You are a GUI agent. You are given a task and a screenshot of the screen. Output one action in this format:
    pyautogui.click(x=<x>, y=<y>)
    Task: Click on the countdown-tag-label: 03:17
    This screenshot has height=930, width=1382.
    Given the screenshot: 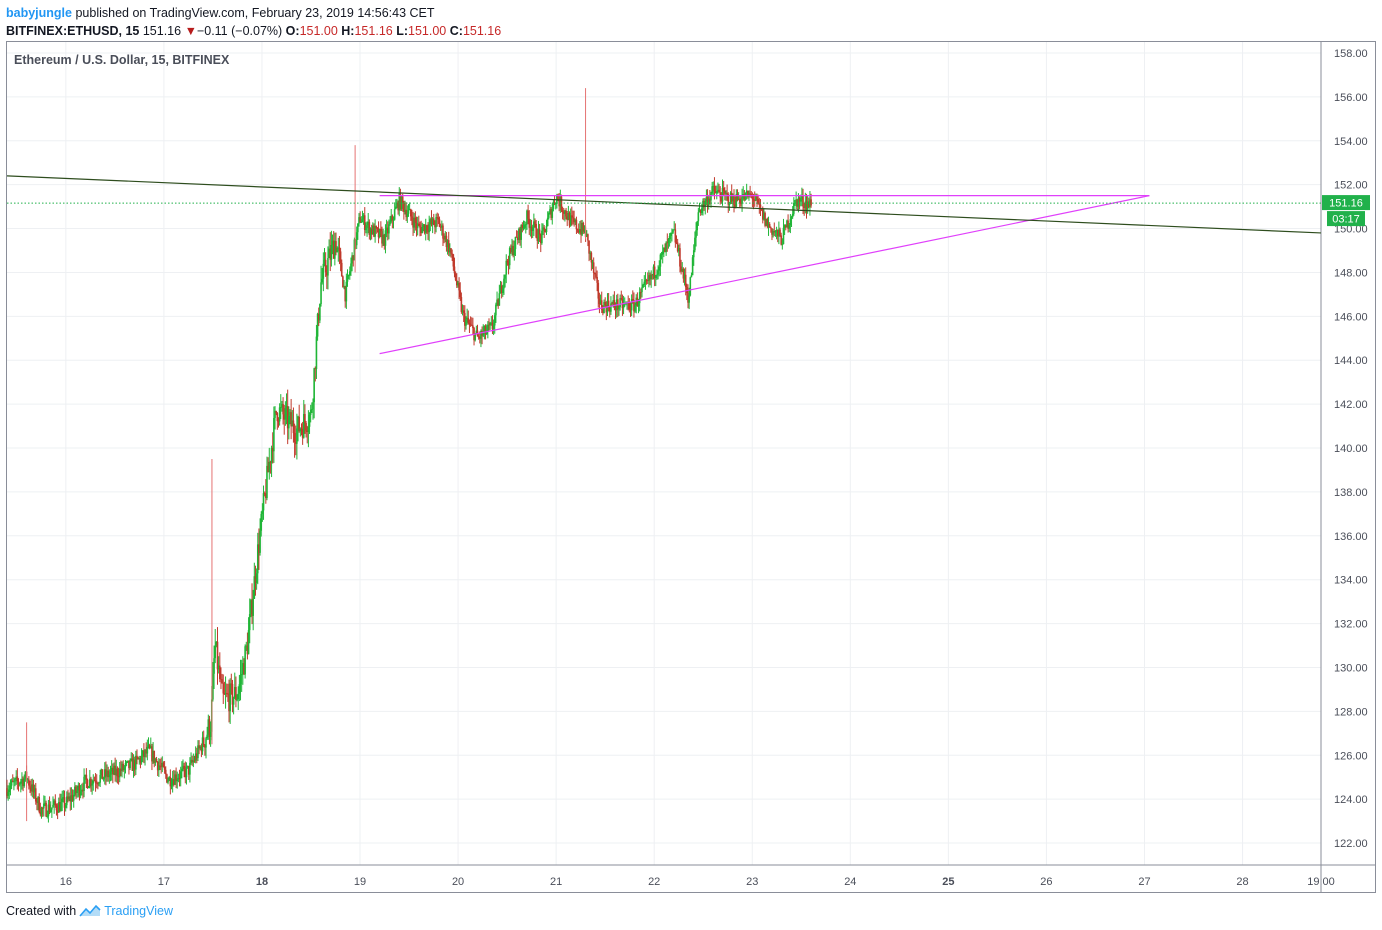 What is the action you would take?
    pyautogui.click(x=1346, y=220)
    